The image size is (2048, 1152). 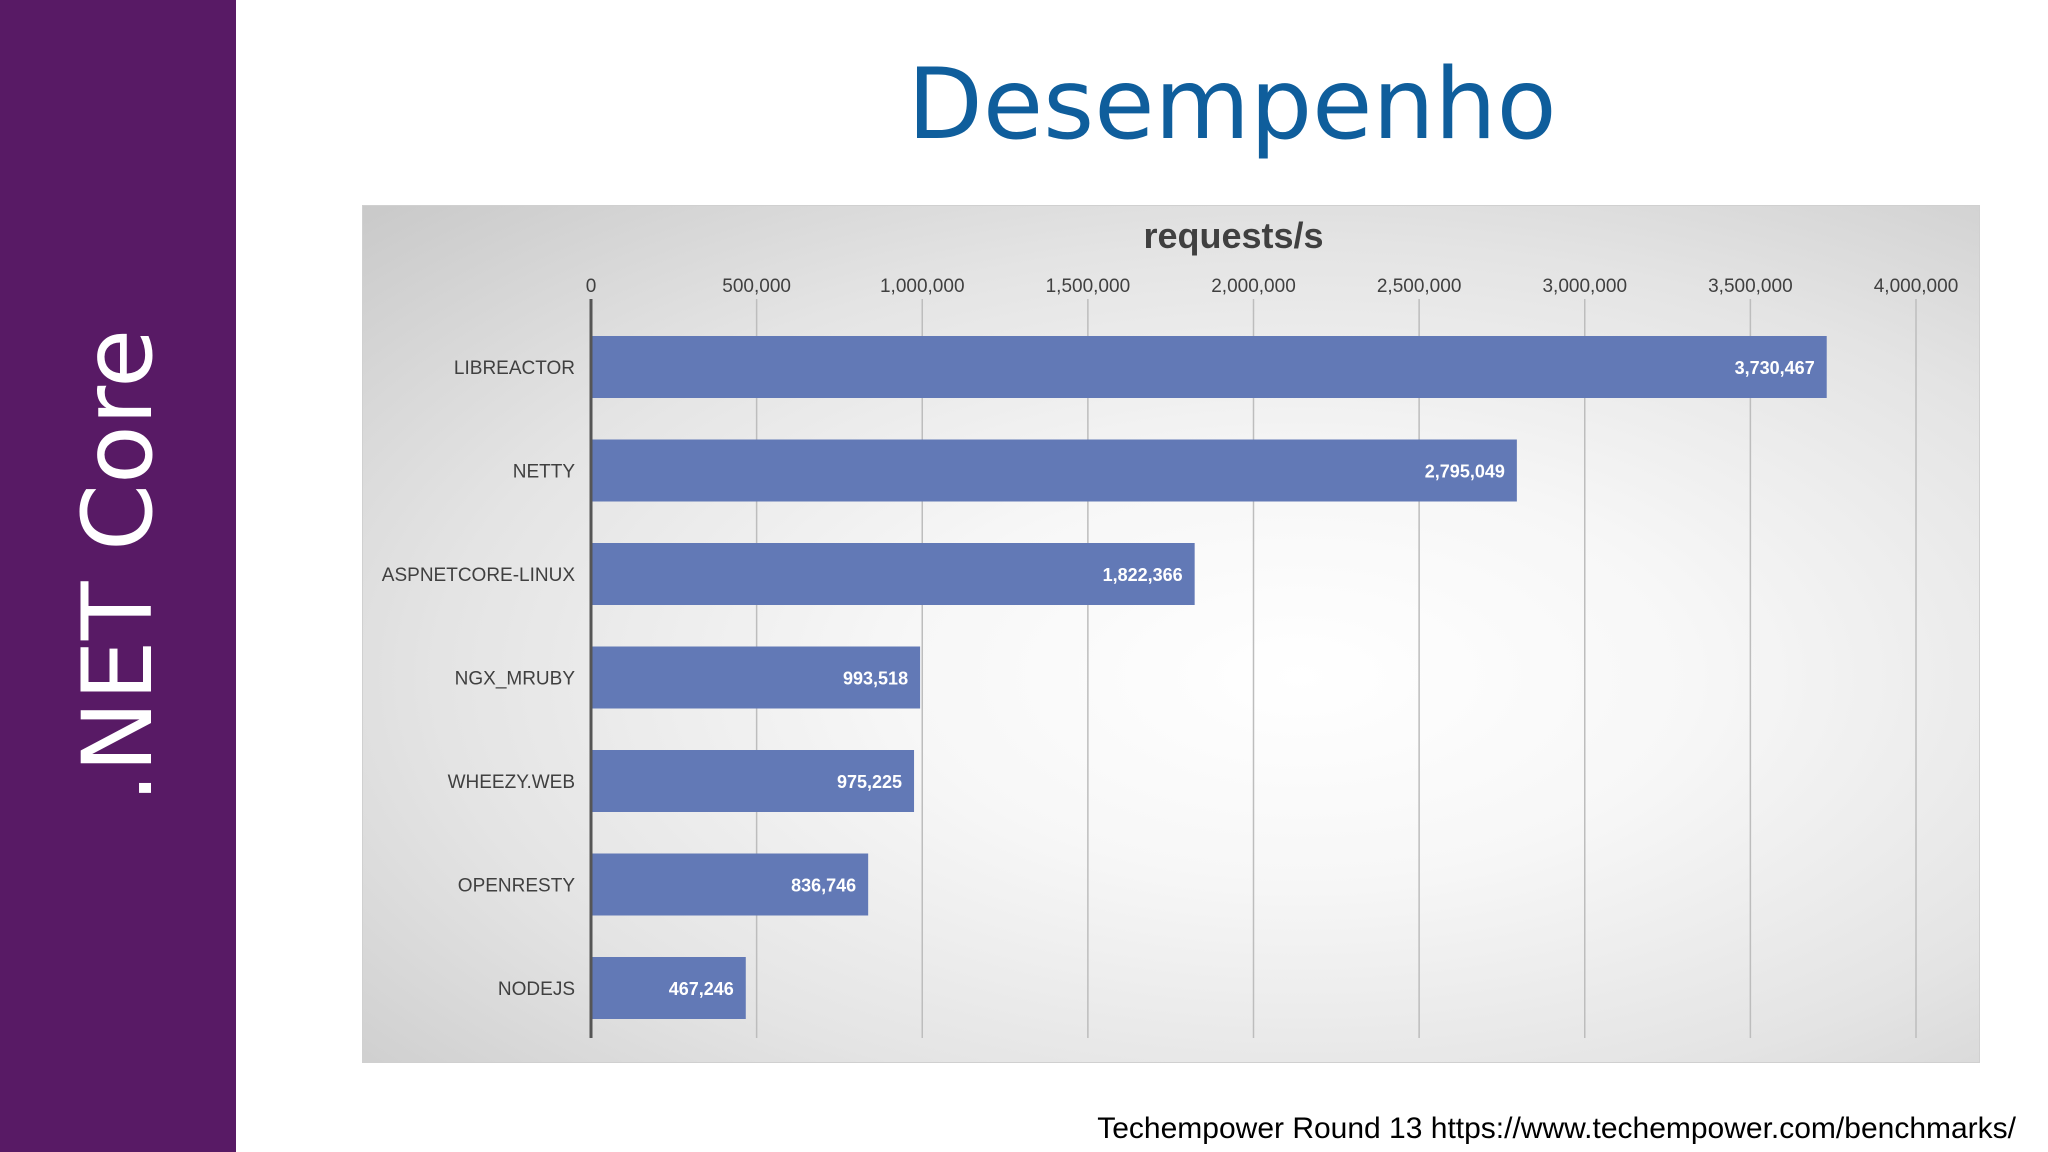 I want to click on data-label: 993,518, so click(x=875, y=679).